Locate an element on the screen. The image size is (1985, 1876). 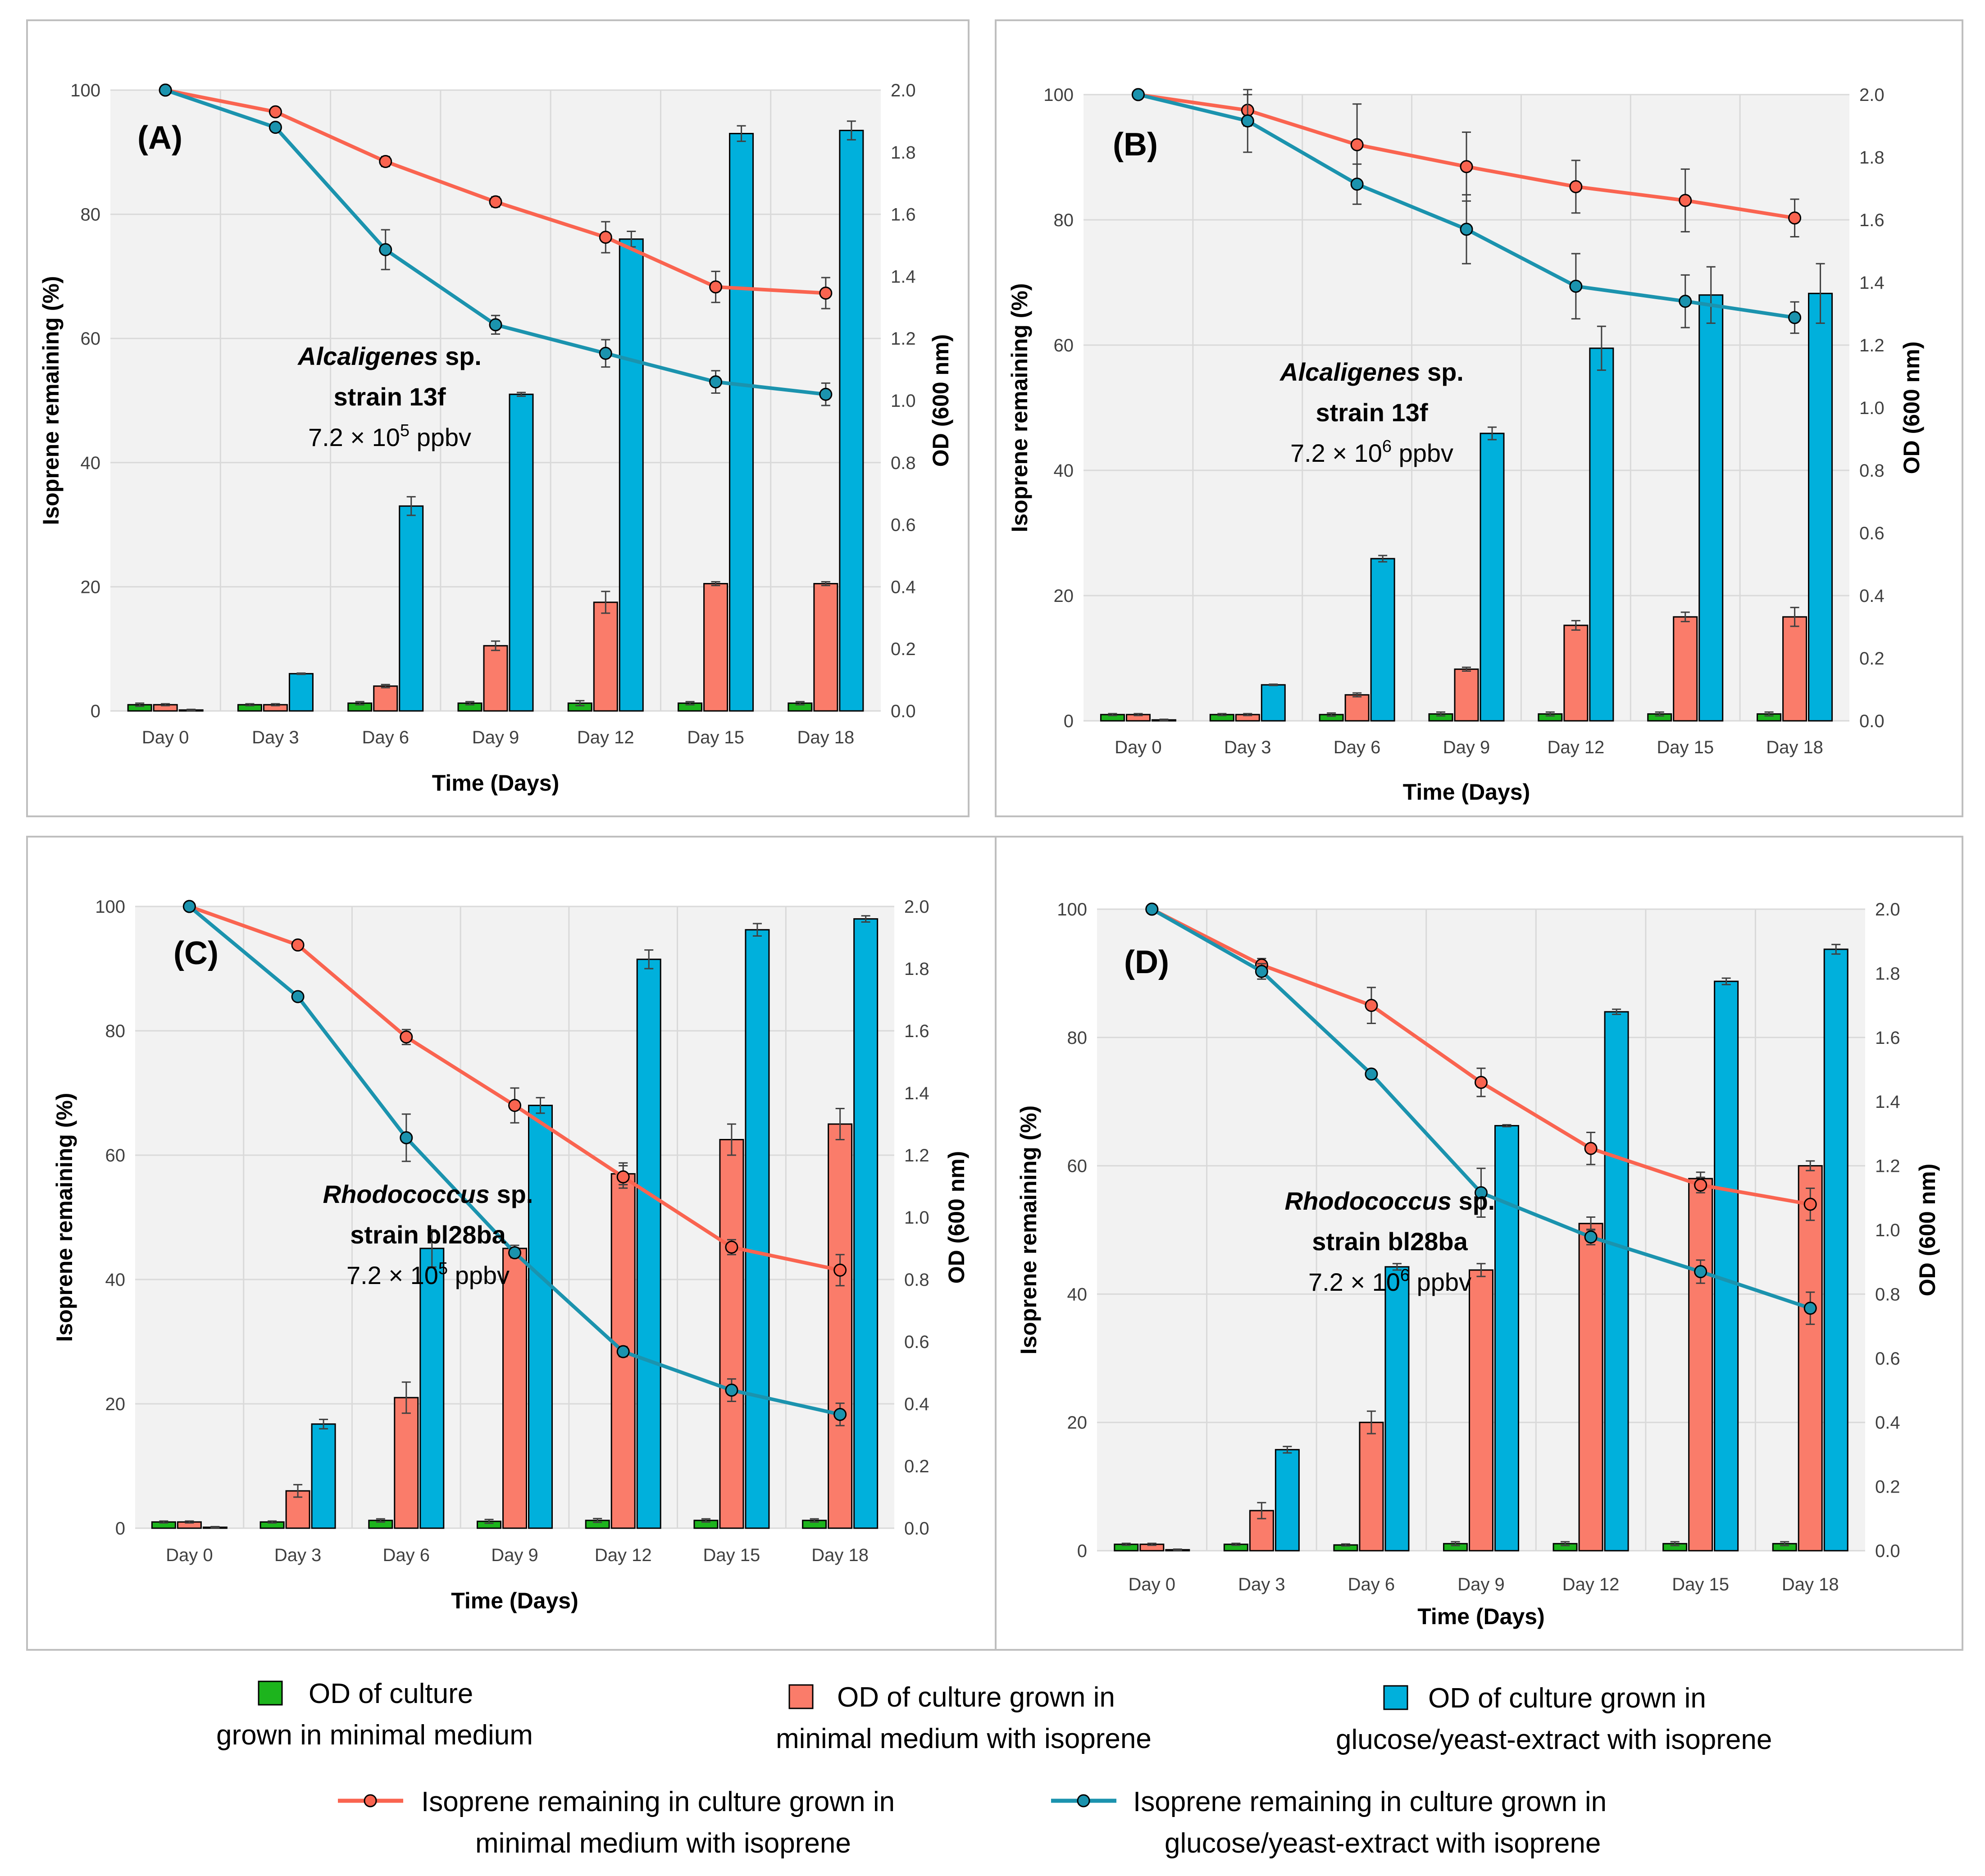
y-right-tick-label: 2.0 is located at coordinates (916, 907).